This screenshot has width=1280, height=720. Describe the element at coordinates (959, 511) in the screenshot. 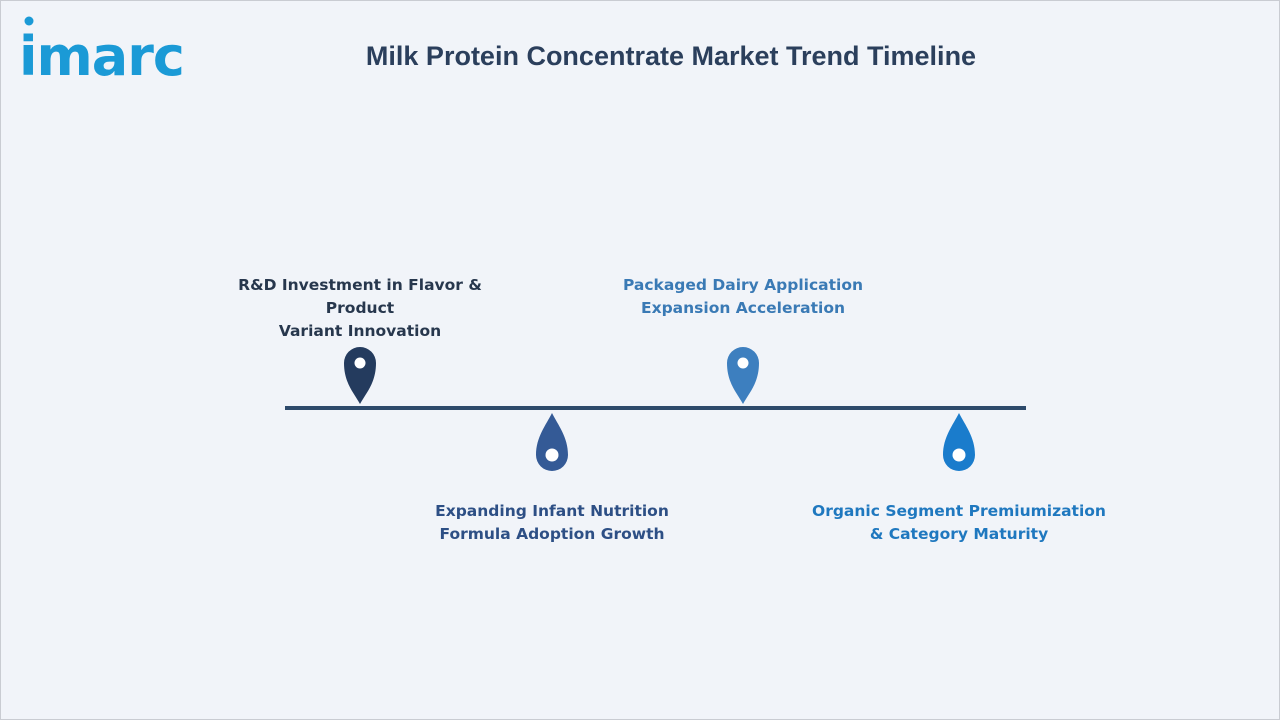

I see `milestone-label-line: Organic Segment Premiumization` at that location.